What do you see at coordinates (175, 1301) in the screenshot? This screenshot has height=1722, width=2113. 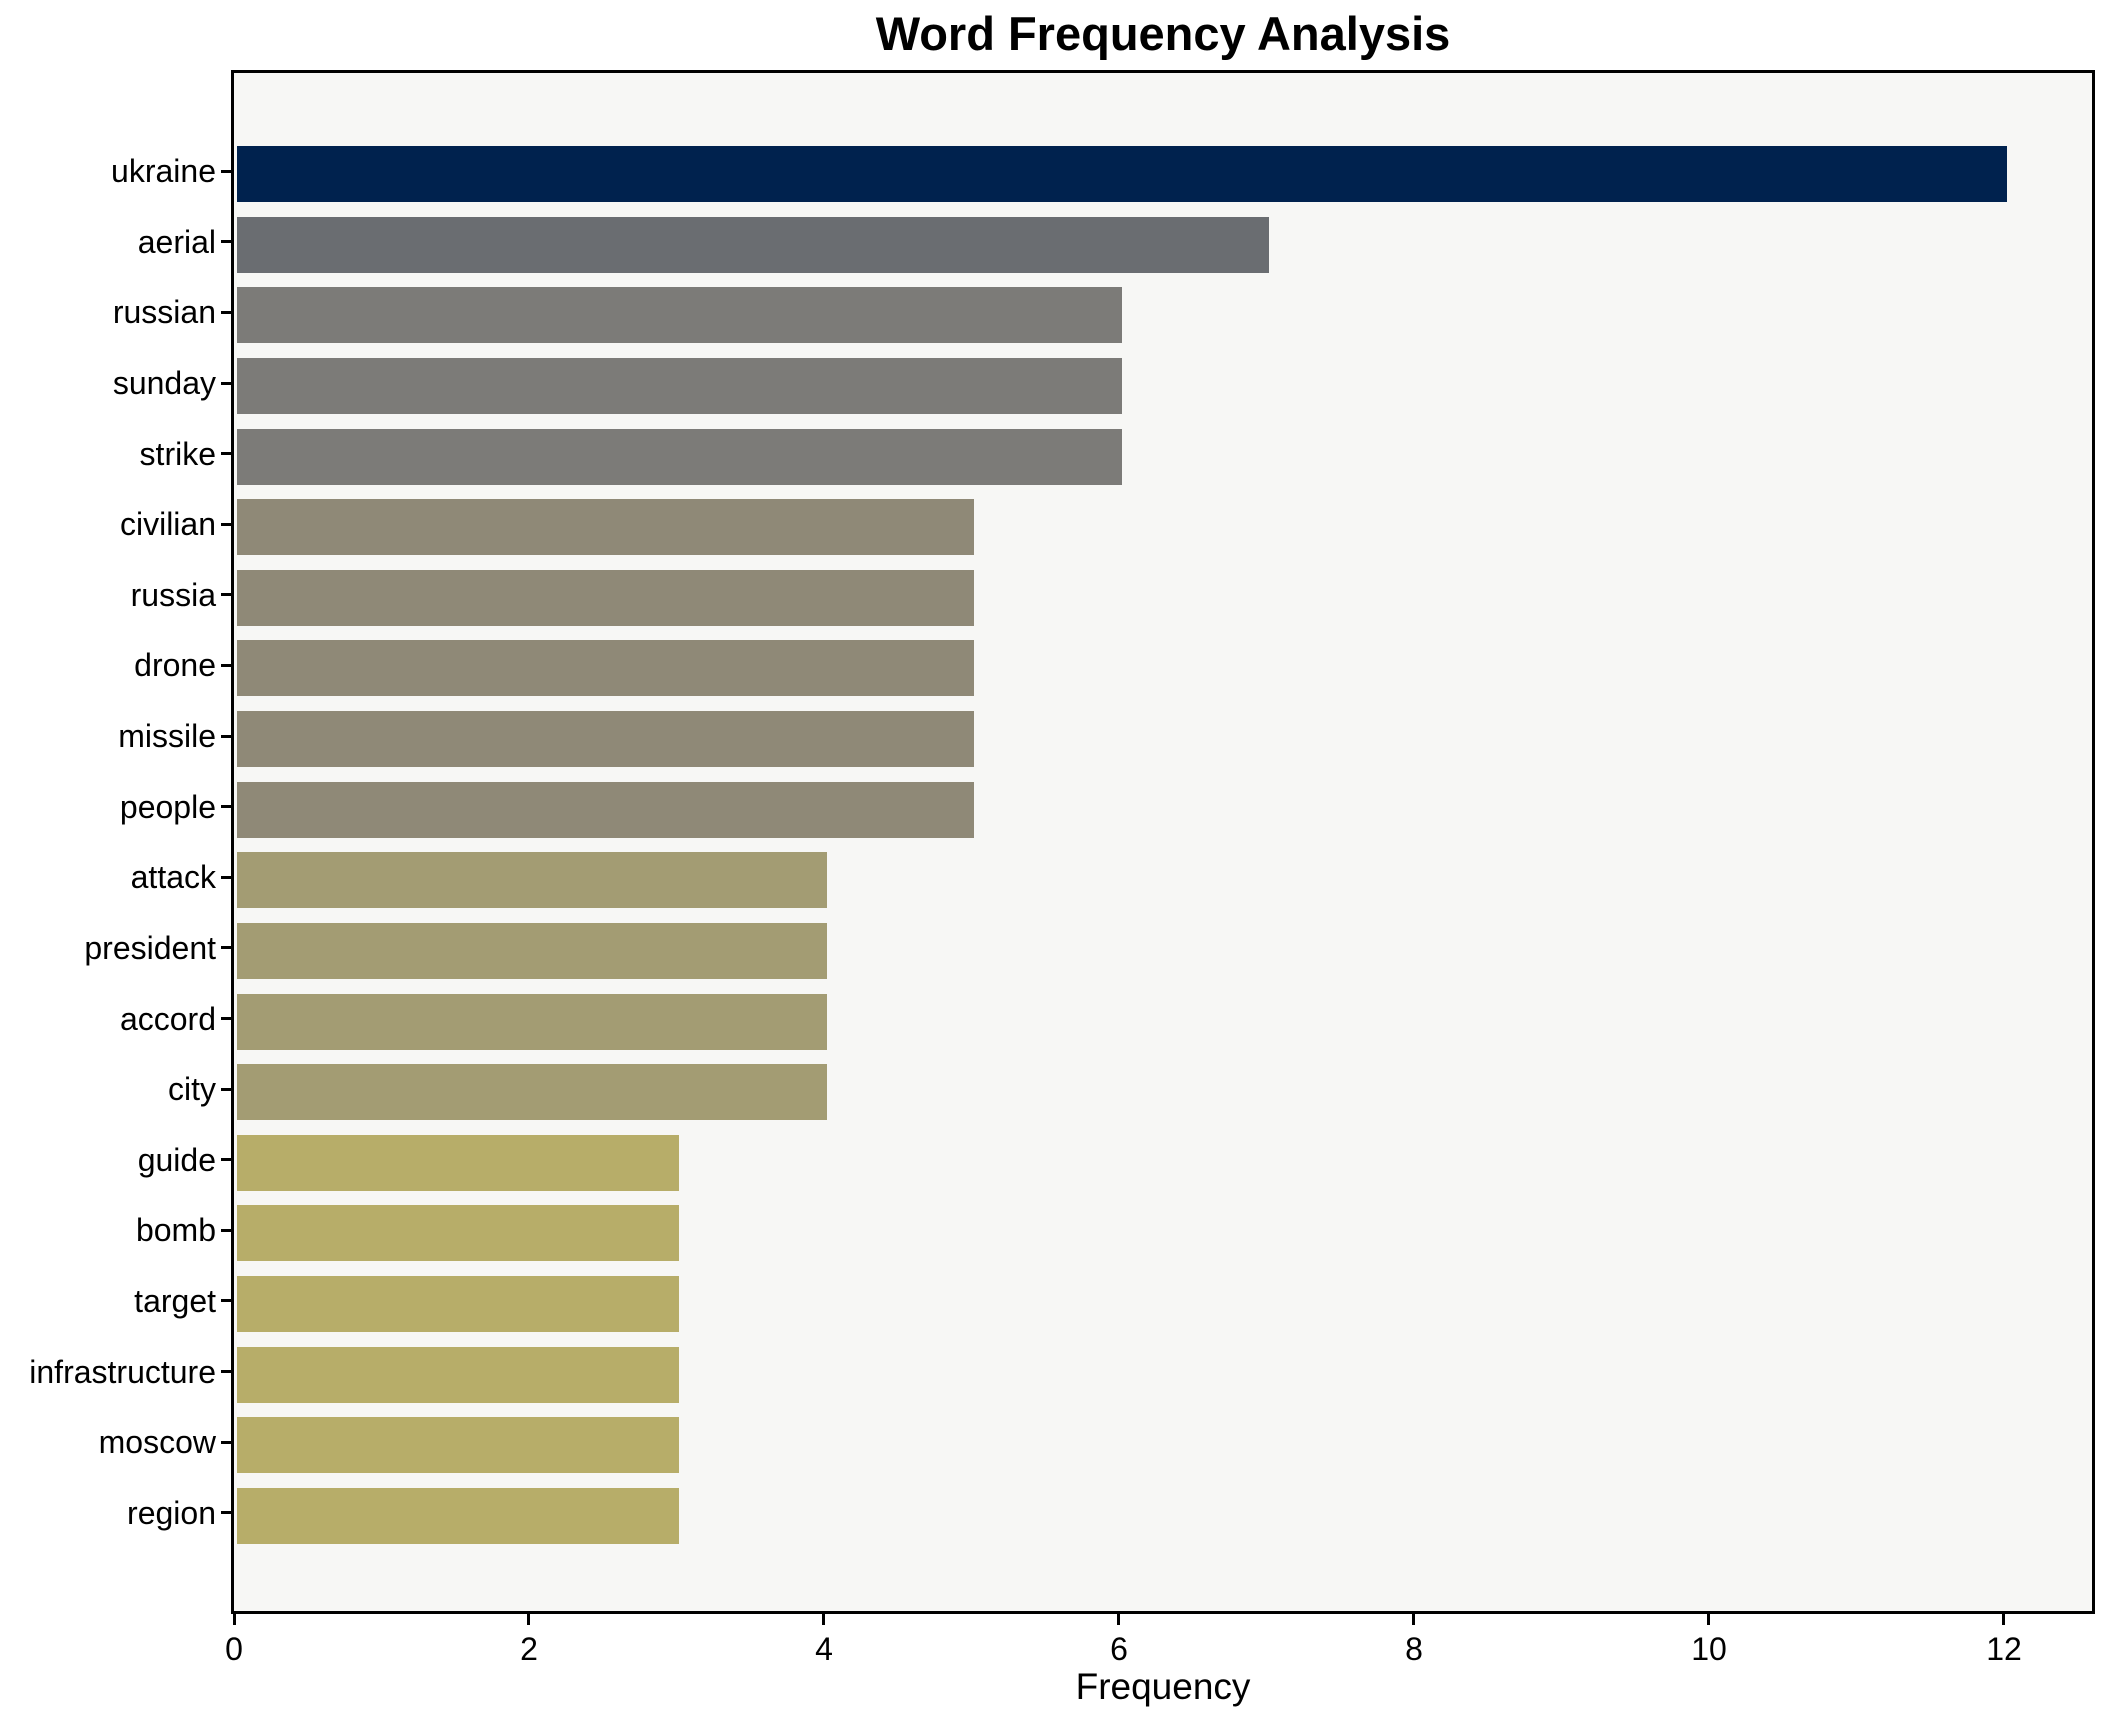 I see `y-tick-label-target: target` at bounding box center [175, 1301].